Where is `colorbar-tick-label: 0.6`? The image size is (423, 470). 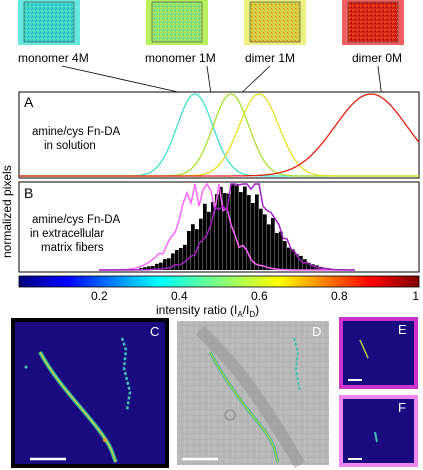
colorbar-tick-label: 0.6 is located at coordinates (259, 296).